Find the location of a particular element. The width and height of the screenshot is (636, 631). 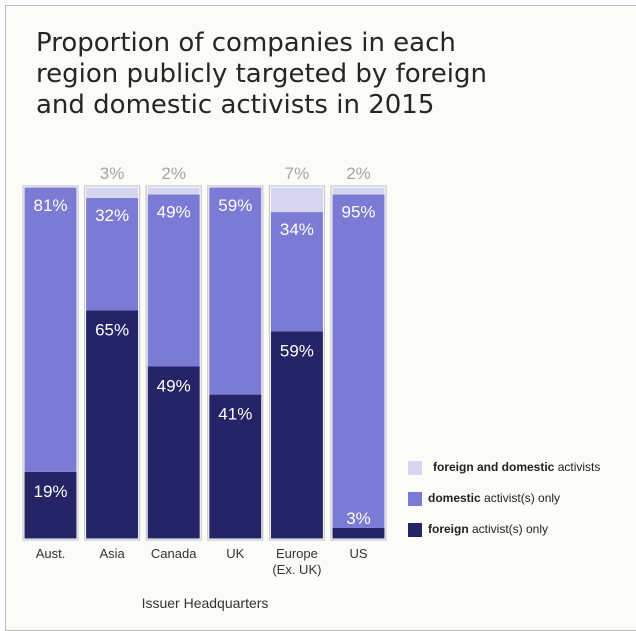

x-tick-label: US is located at coordinates (358, 553).